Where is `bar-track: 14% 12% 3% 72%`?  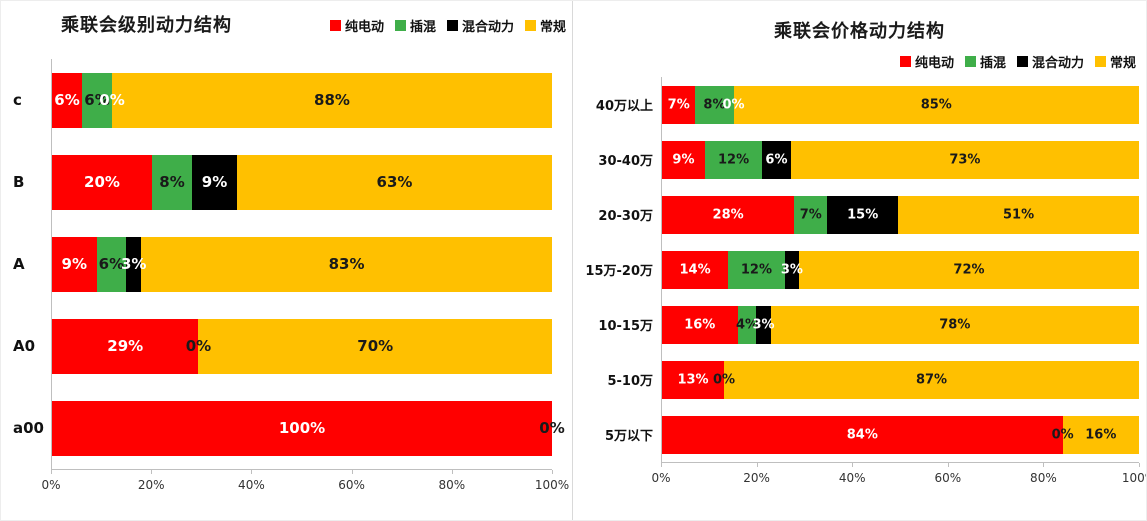
bar-track: 14% 12% 3% 72% is located at coordinates (900, 269).